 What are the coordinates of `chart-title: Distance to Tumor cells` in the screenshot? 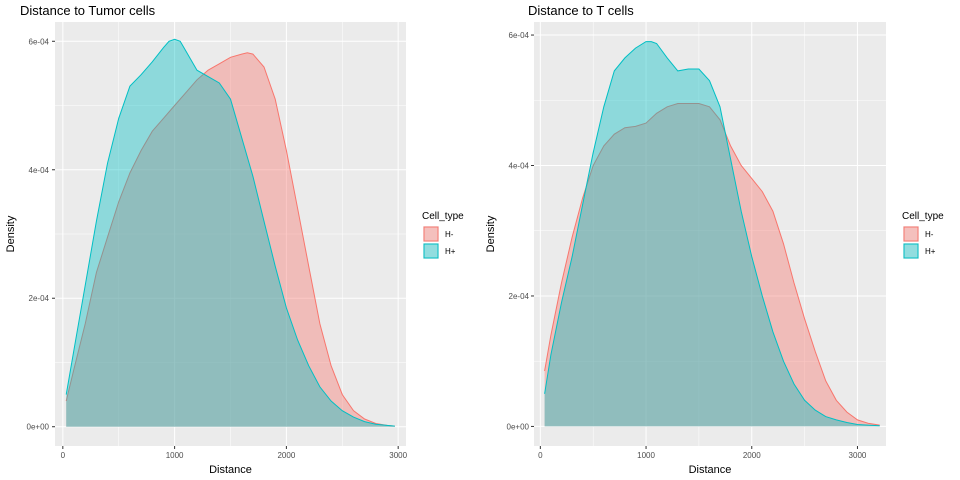 It's located at (88, 10).